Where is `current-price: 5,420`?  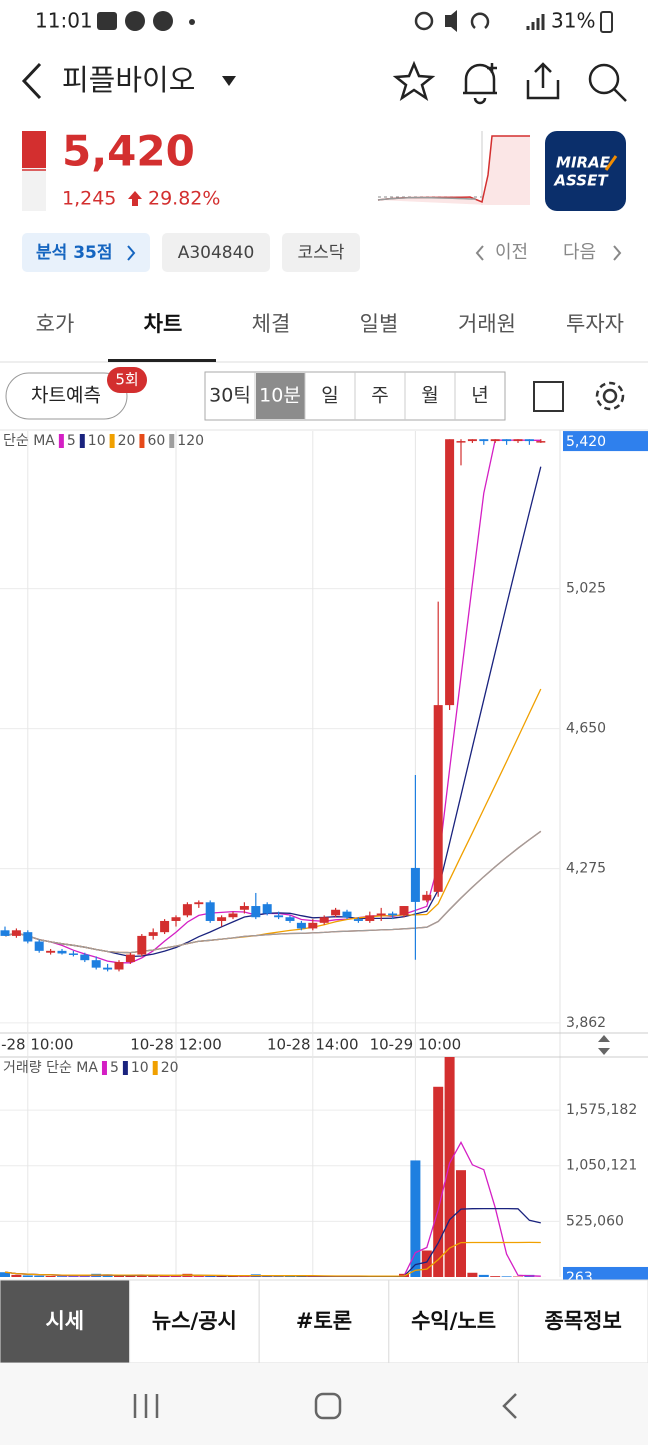 current-price: 5,420 is located at coordinates (128, 151).